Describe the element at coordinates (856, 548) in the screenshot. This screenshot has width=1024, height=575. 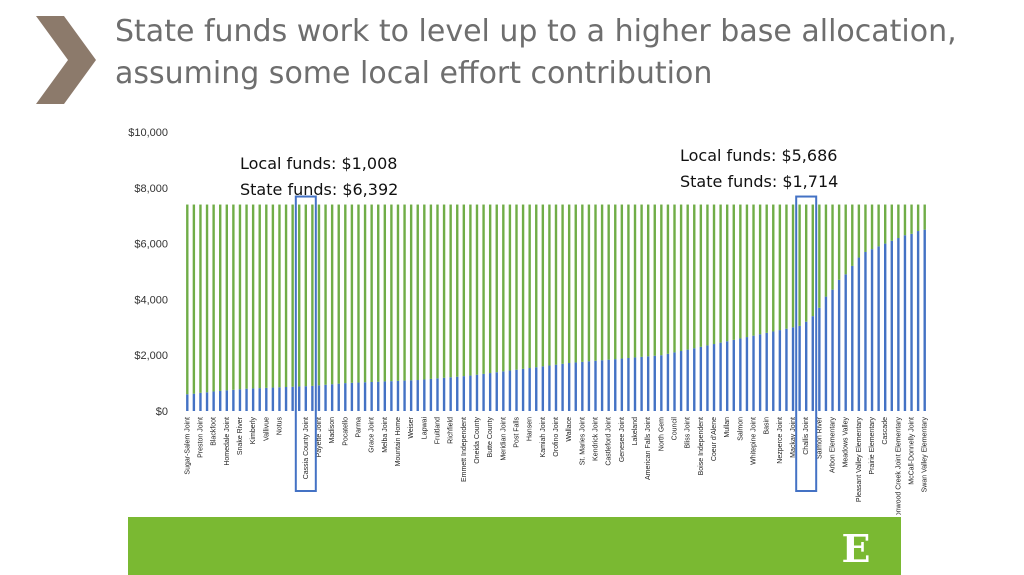
I see `footer-logo: E` at that location.